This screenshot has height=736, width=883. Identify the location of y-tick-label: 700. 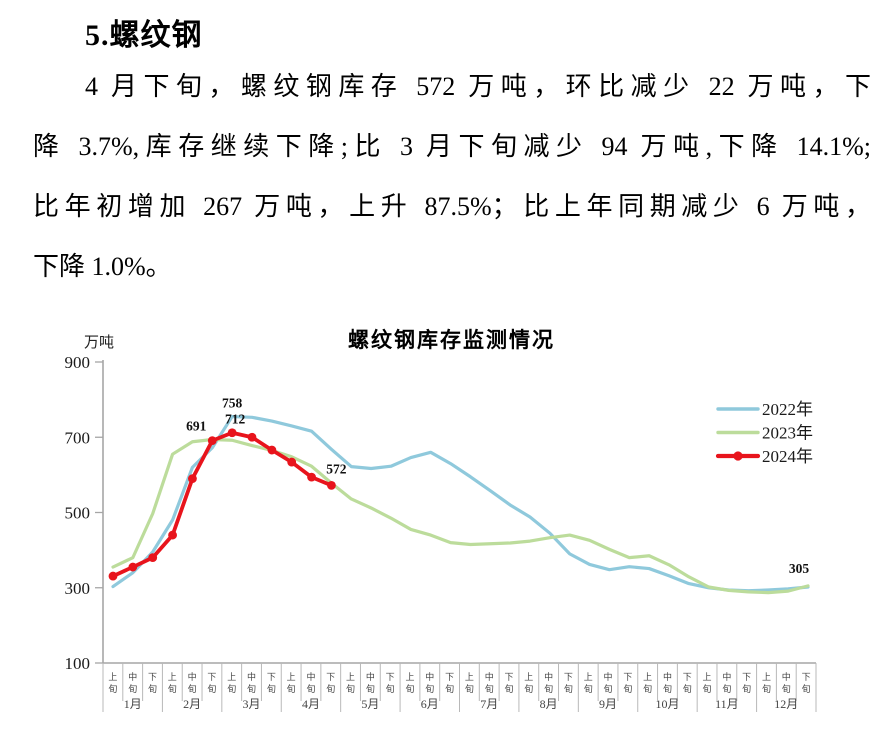
(78, 437).